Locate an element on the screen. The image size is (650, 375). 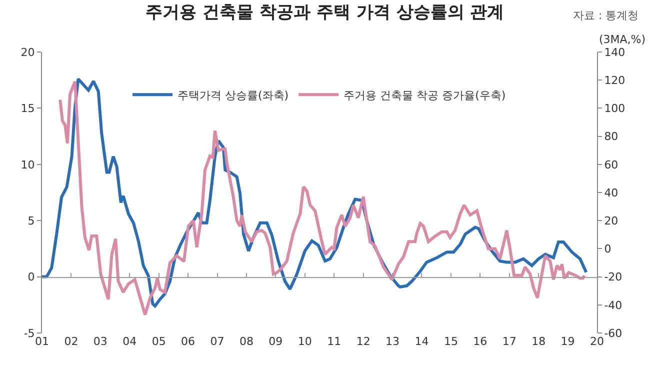
y2-tick-label: 120 is located at coordinates (615, 80).